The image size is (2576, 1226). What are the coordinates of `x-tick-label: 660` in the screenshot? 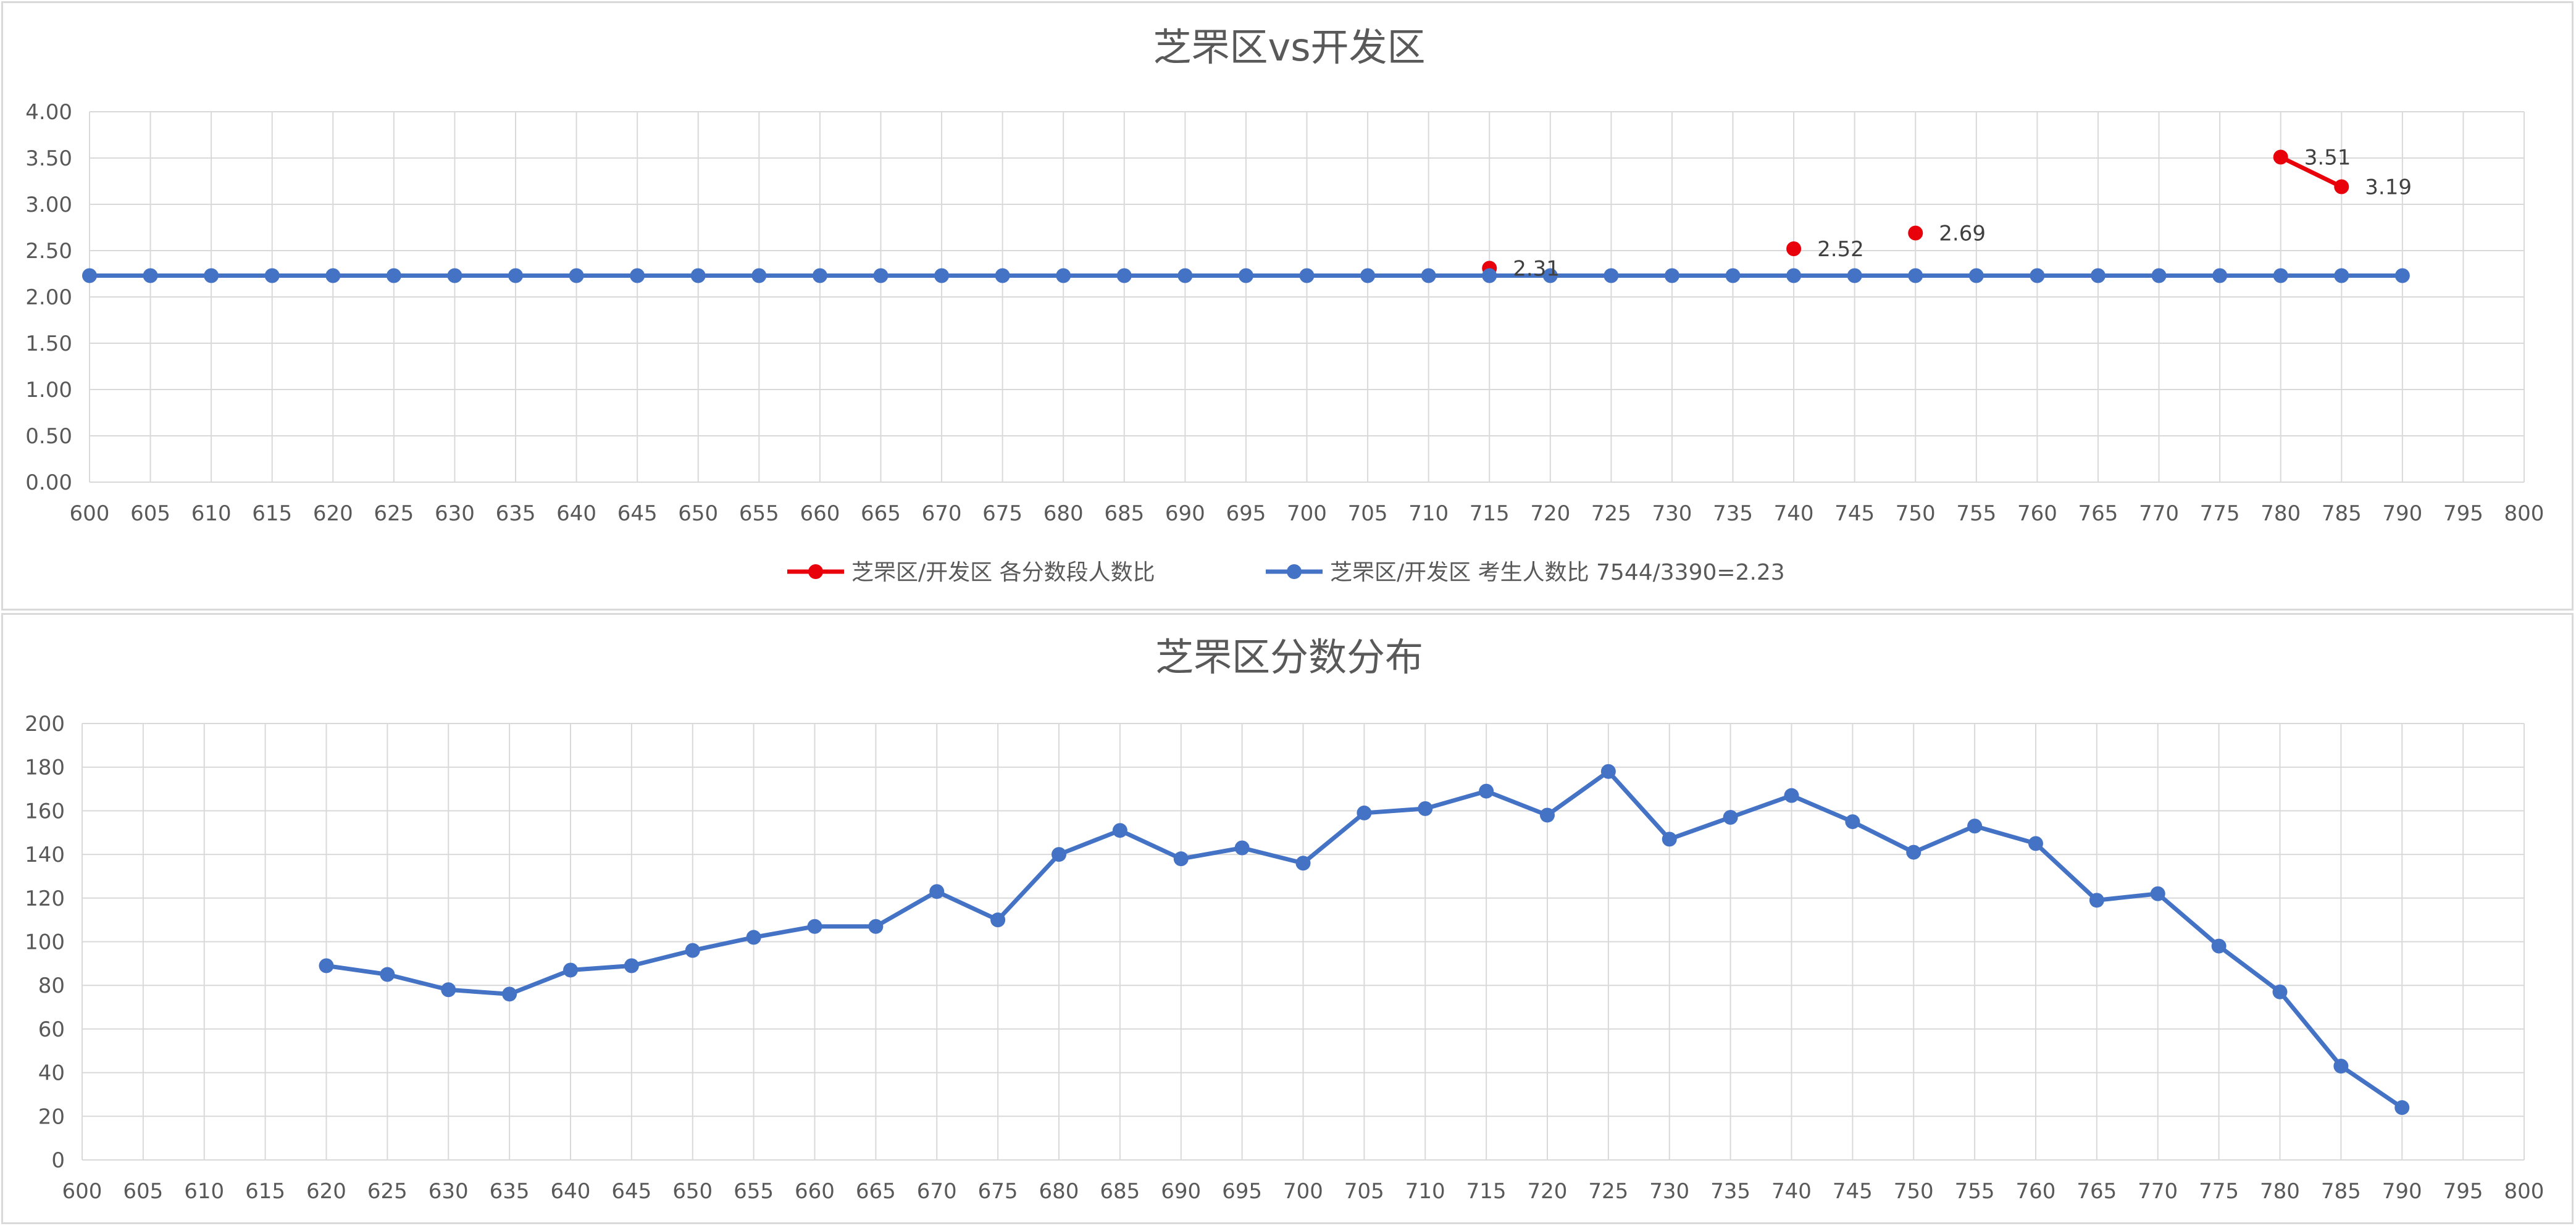 It's located at (820, 513).